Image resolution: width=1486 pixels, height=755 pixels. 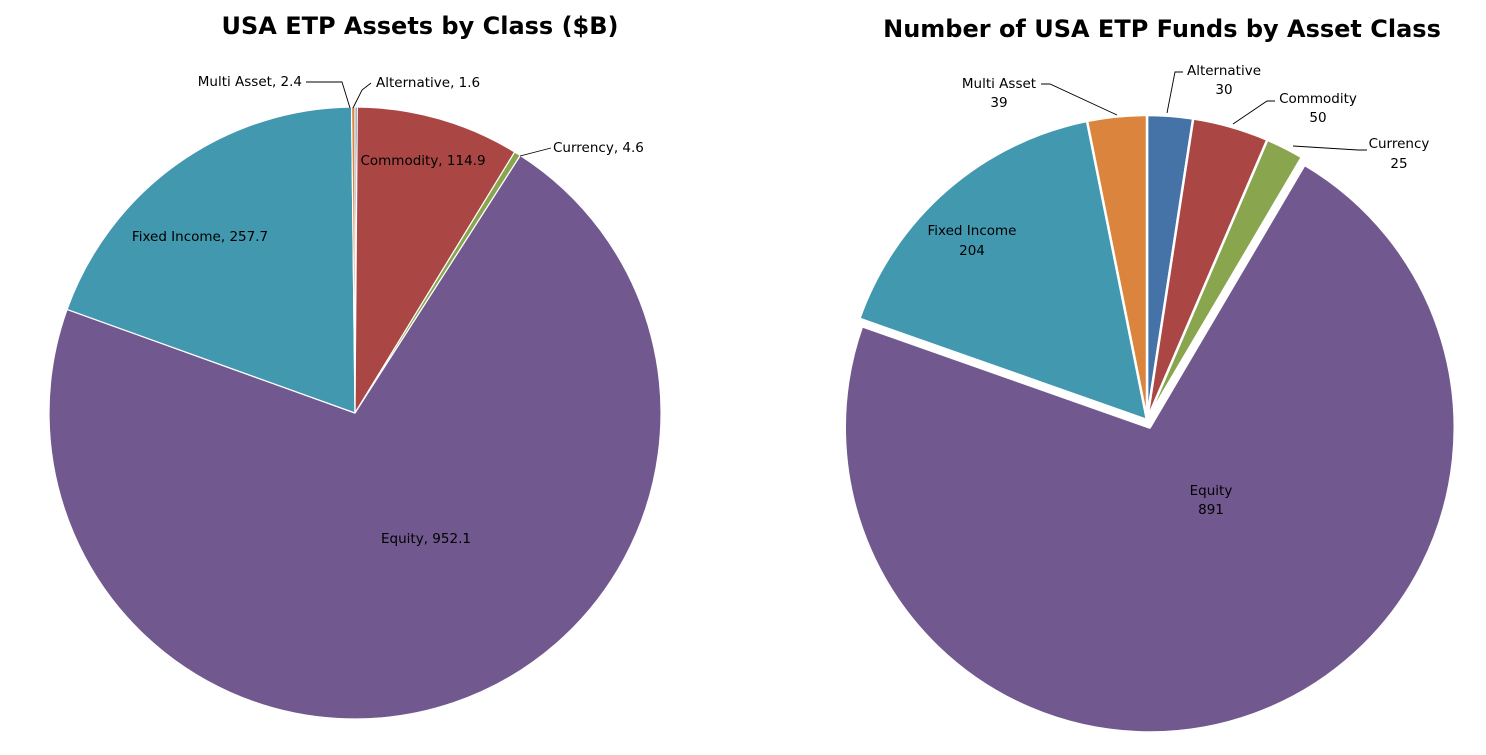 I want to click on pie-slice-multi-asset, so click(x=1117, y=267).